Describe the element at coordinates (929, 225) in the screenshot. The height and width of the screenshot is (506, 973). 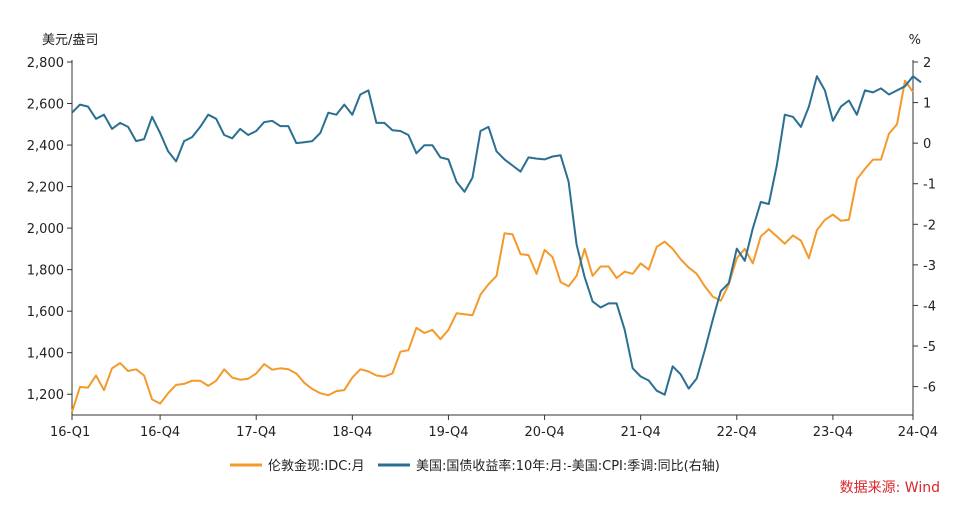
I see `right-tick-label: -2` at that location.